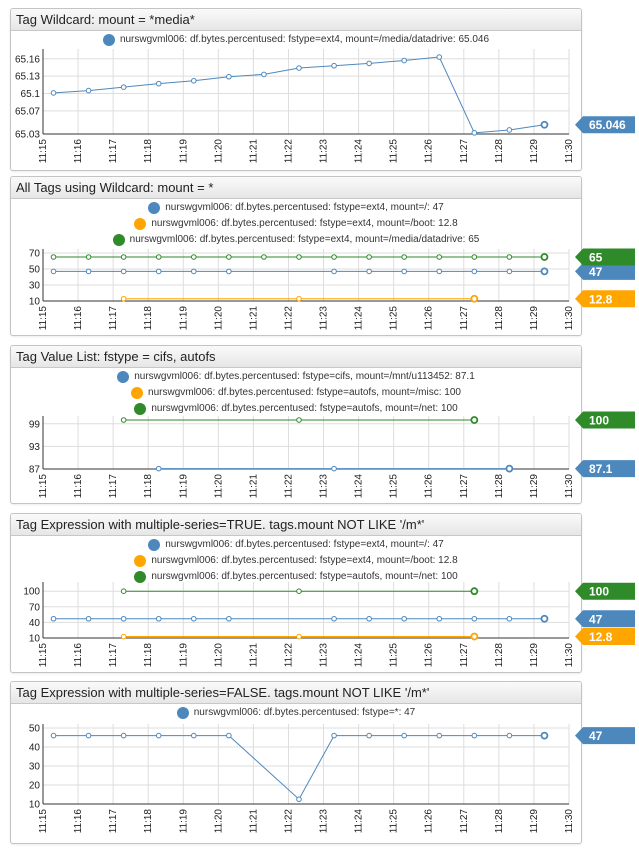 The image size is (639, 849). Describe the element at coordinates (296, 188) in the screenshot. I see `panel-title: All Tags using Wildcard: mount = *` at that location.